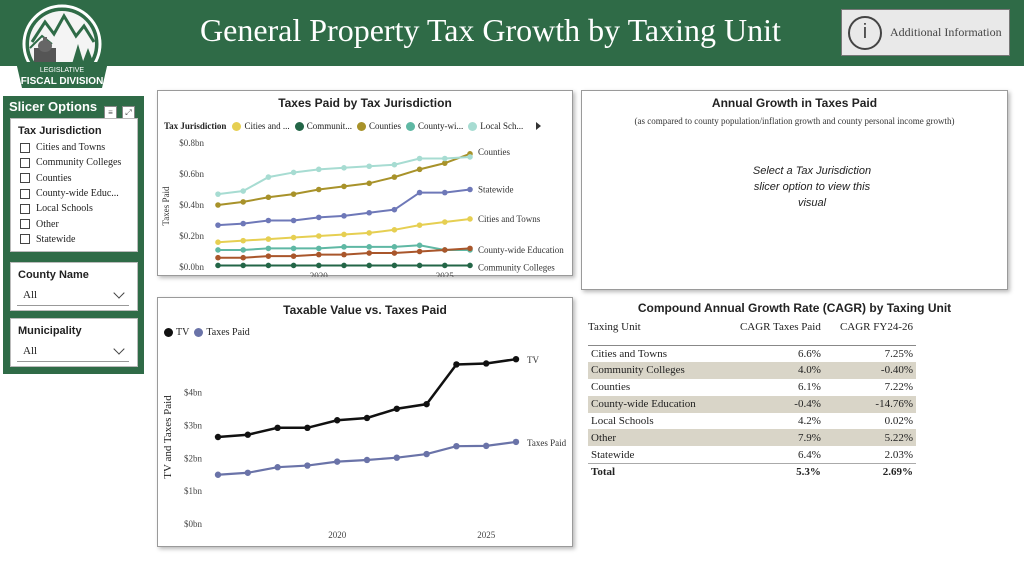 Image resolution: width=1024 pixels, height=575 pixels. Describe the element at coordinates (191, 205) in the screenshot. I see `y-tick-label: $0.4bn` at that location.